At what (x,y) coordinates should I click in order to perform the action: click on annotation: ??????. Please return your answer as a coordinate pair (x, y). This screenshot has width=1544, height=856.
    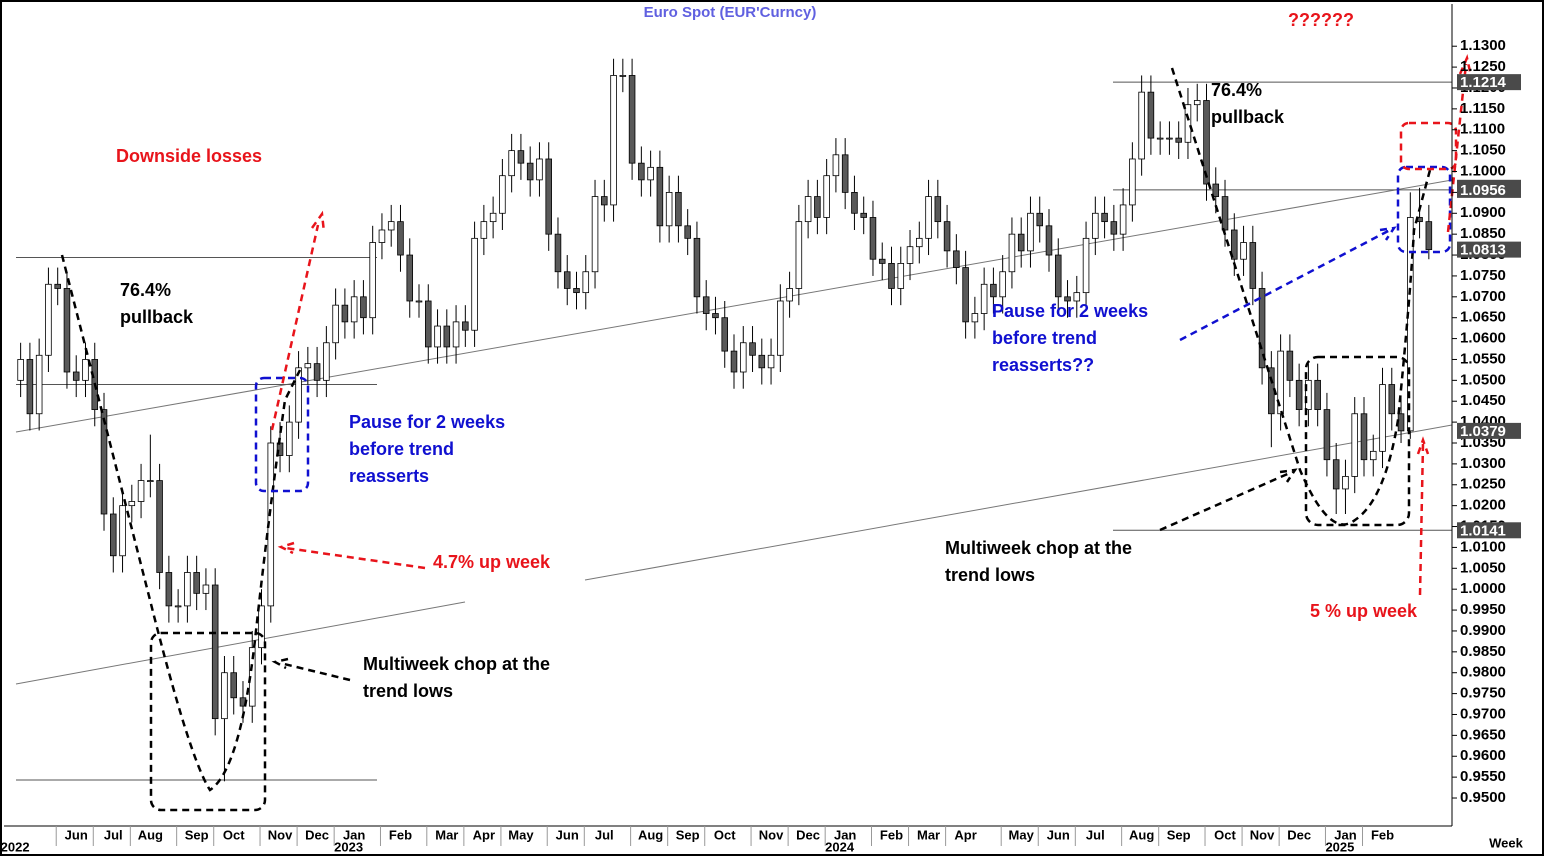
    Looking at the image, I should click on (1321, 20).